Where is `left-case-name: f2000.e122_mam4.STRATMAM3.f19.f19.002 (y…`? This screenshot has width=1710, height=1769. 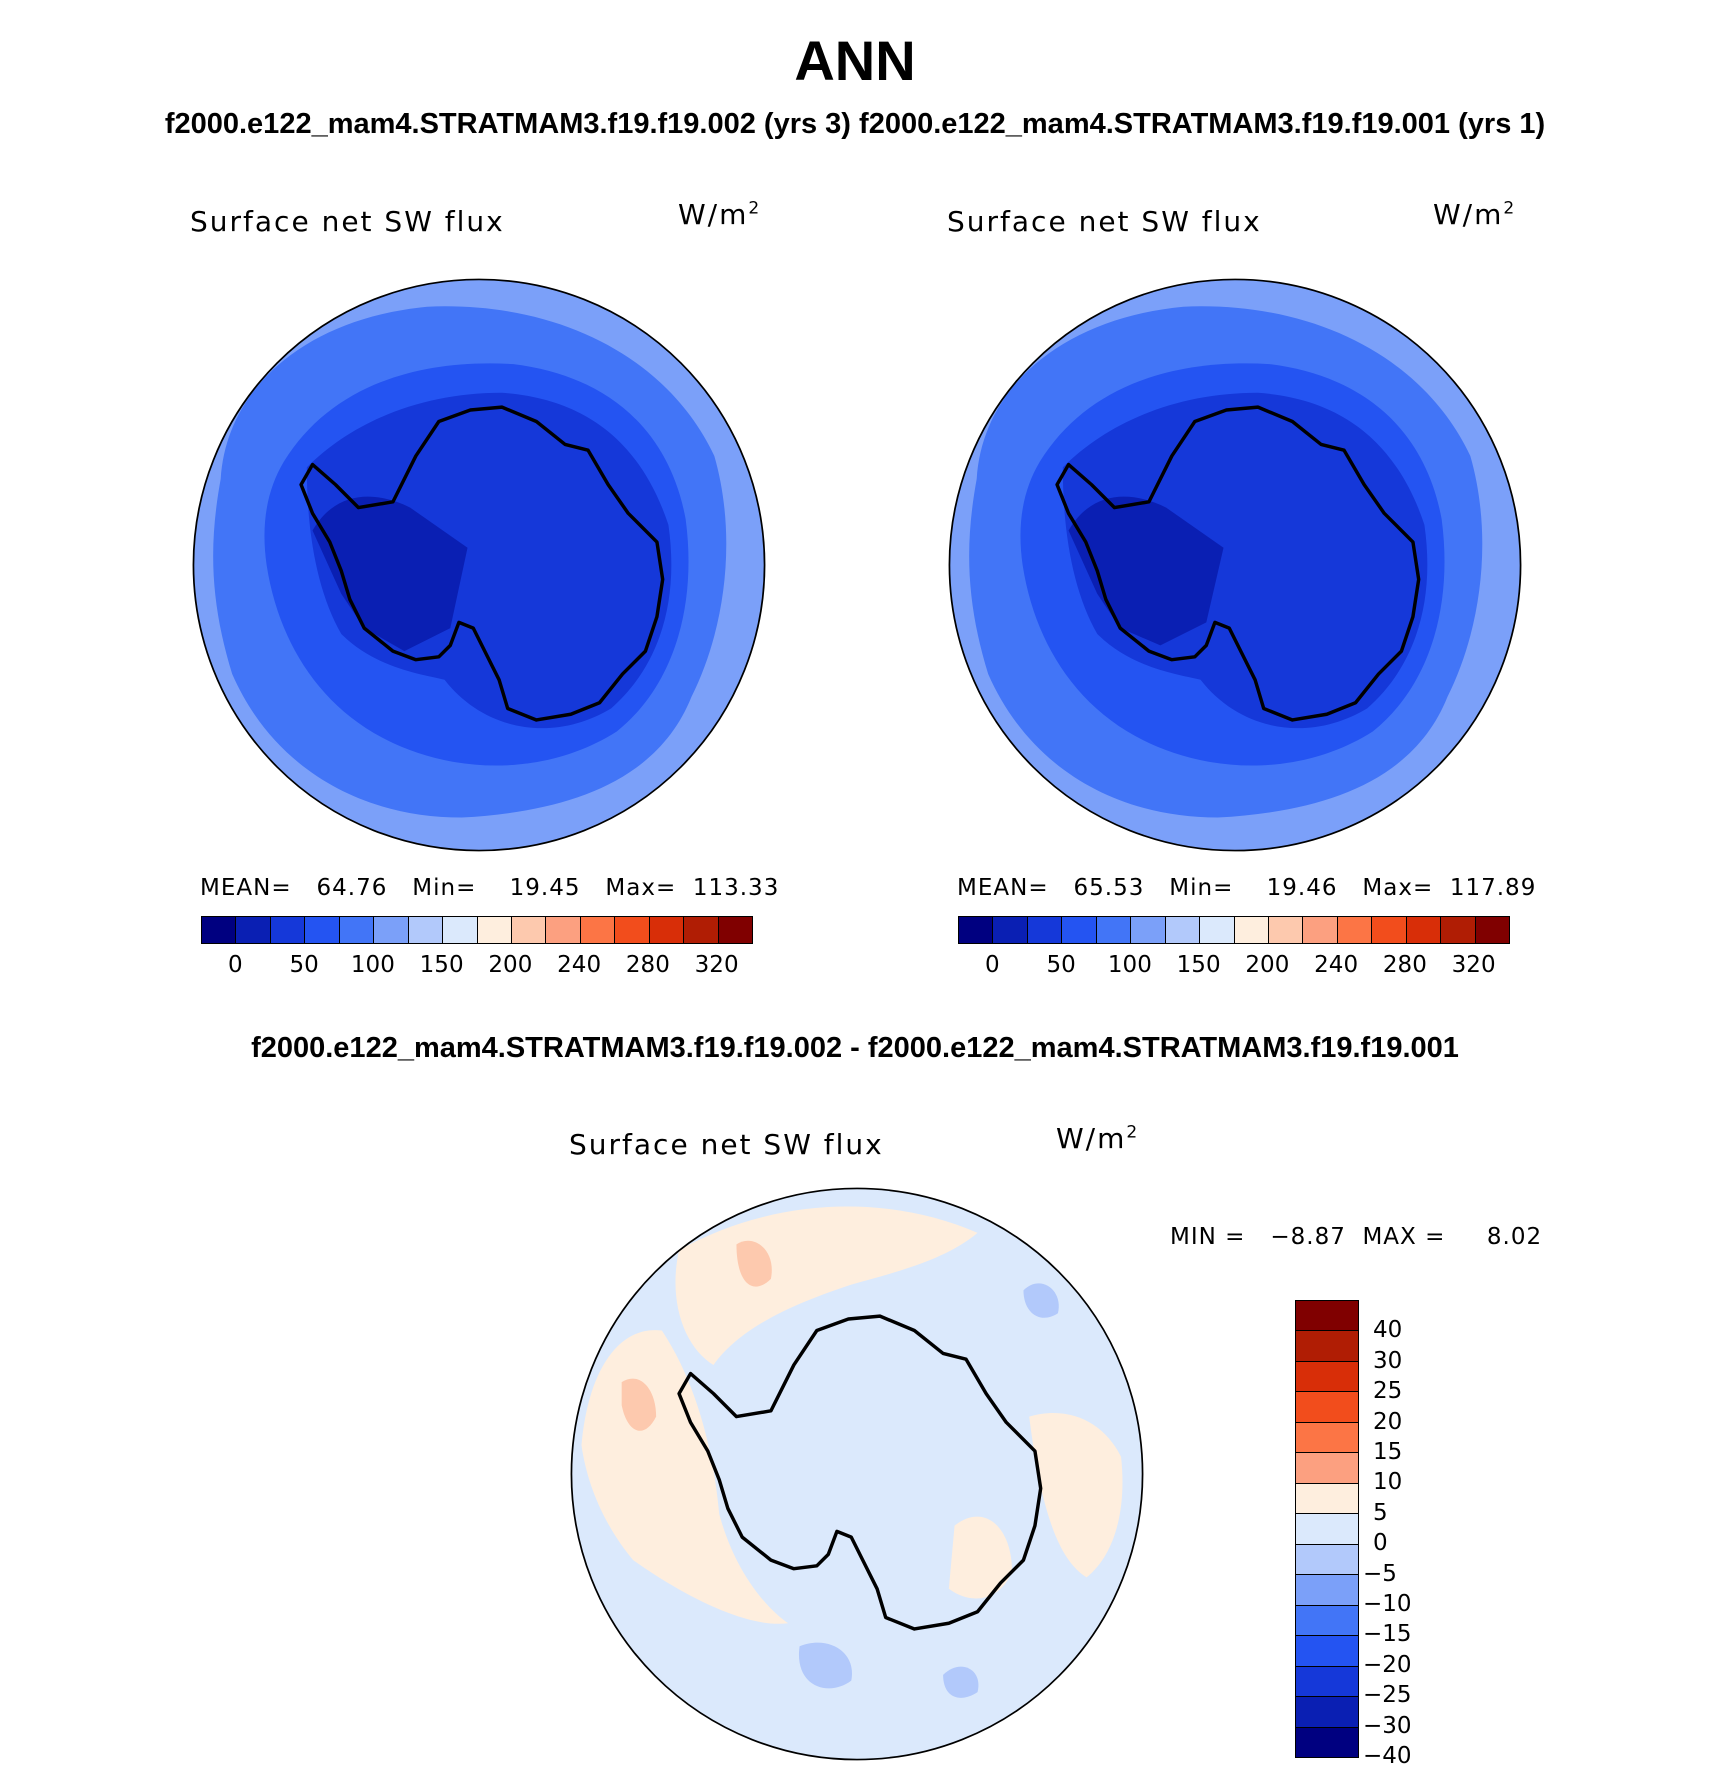 left-case-name: f2000.e122_mam4.STRATMAM3.f19.f19.002 (y… is located at coordinates (507, 124).